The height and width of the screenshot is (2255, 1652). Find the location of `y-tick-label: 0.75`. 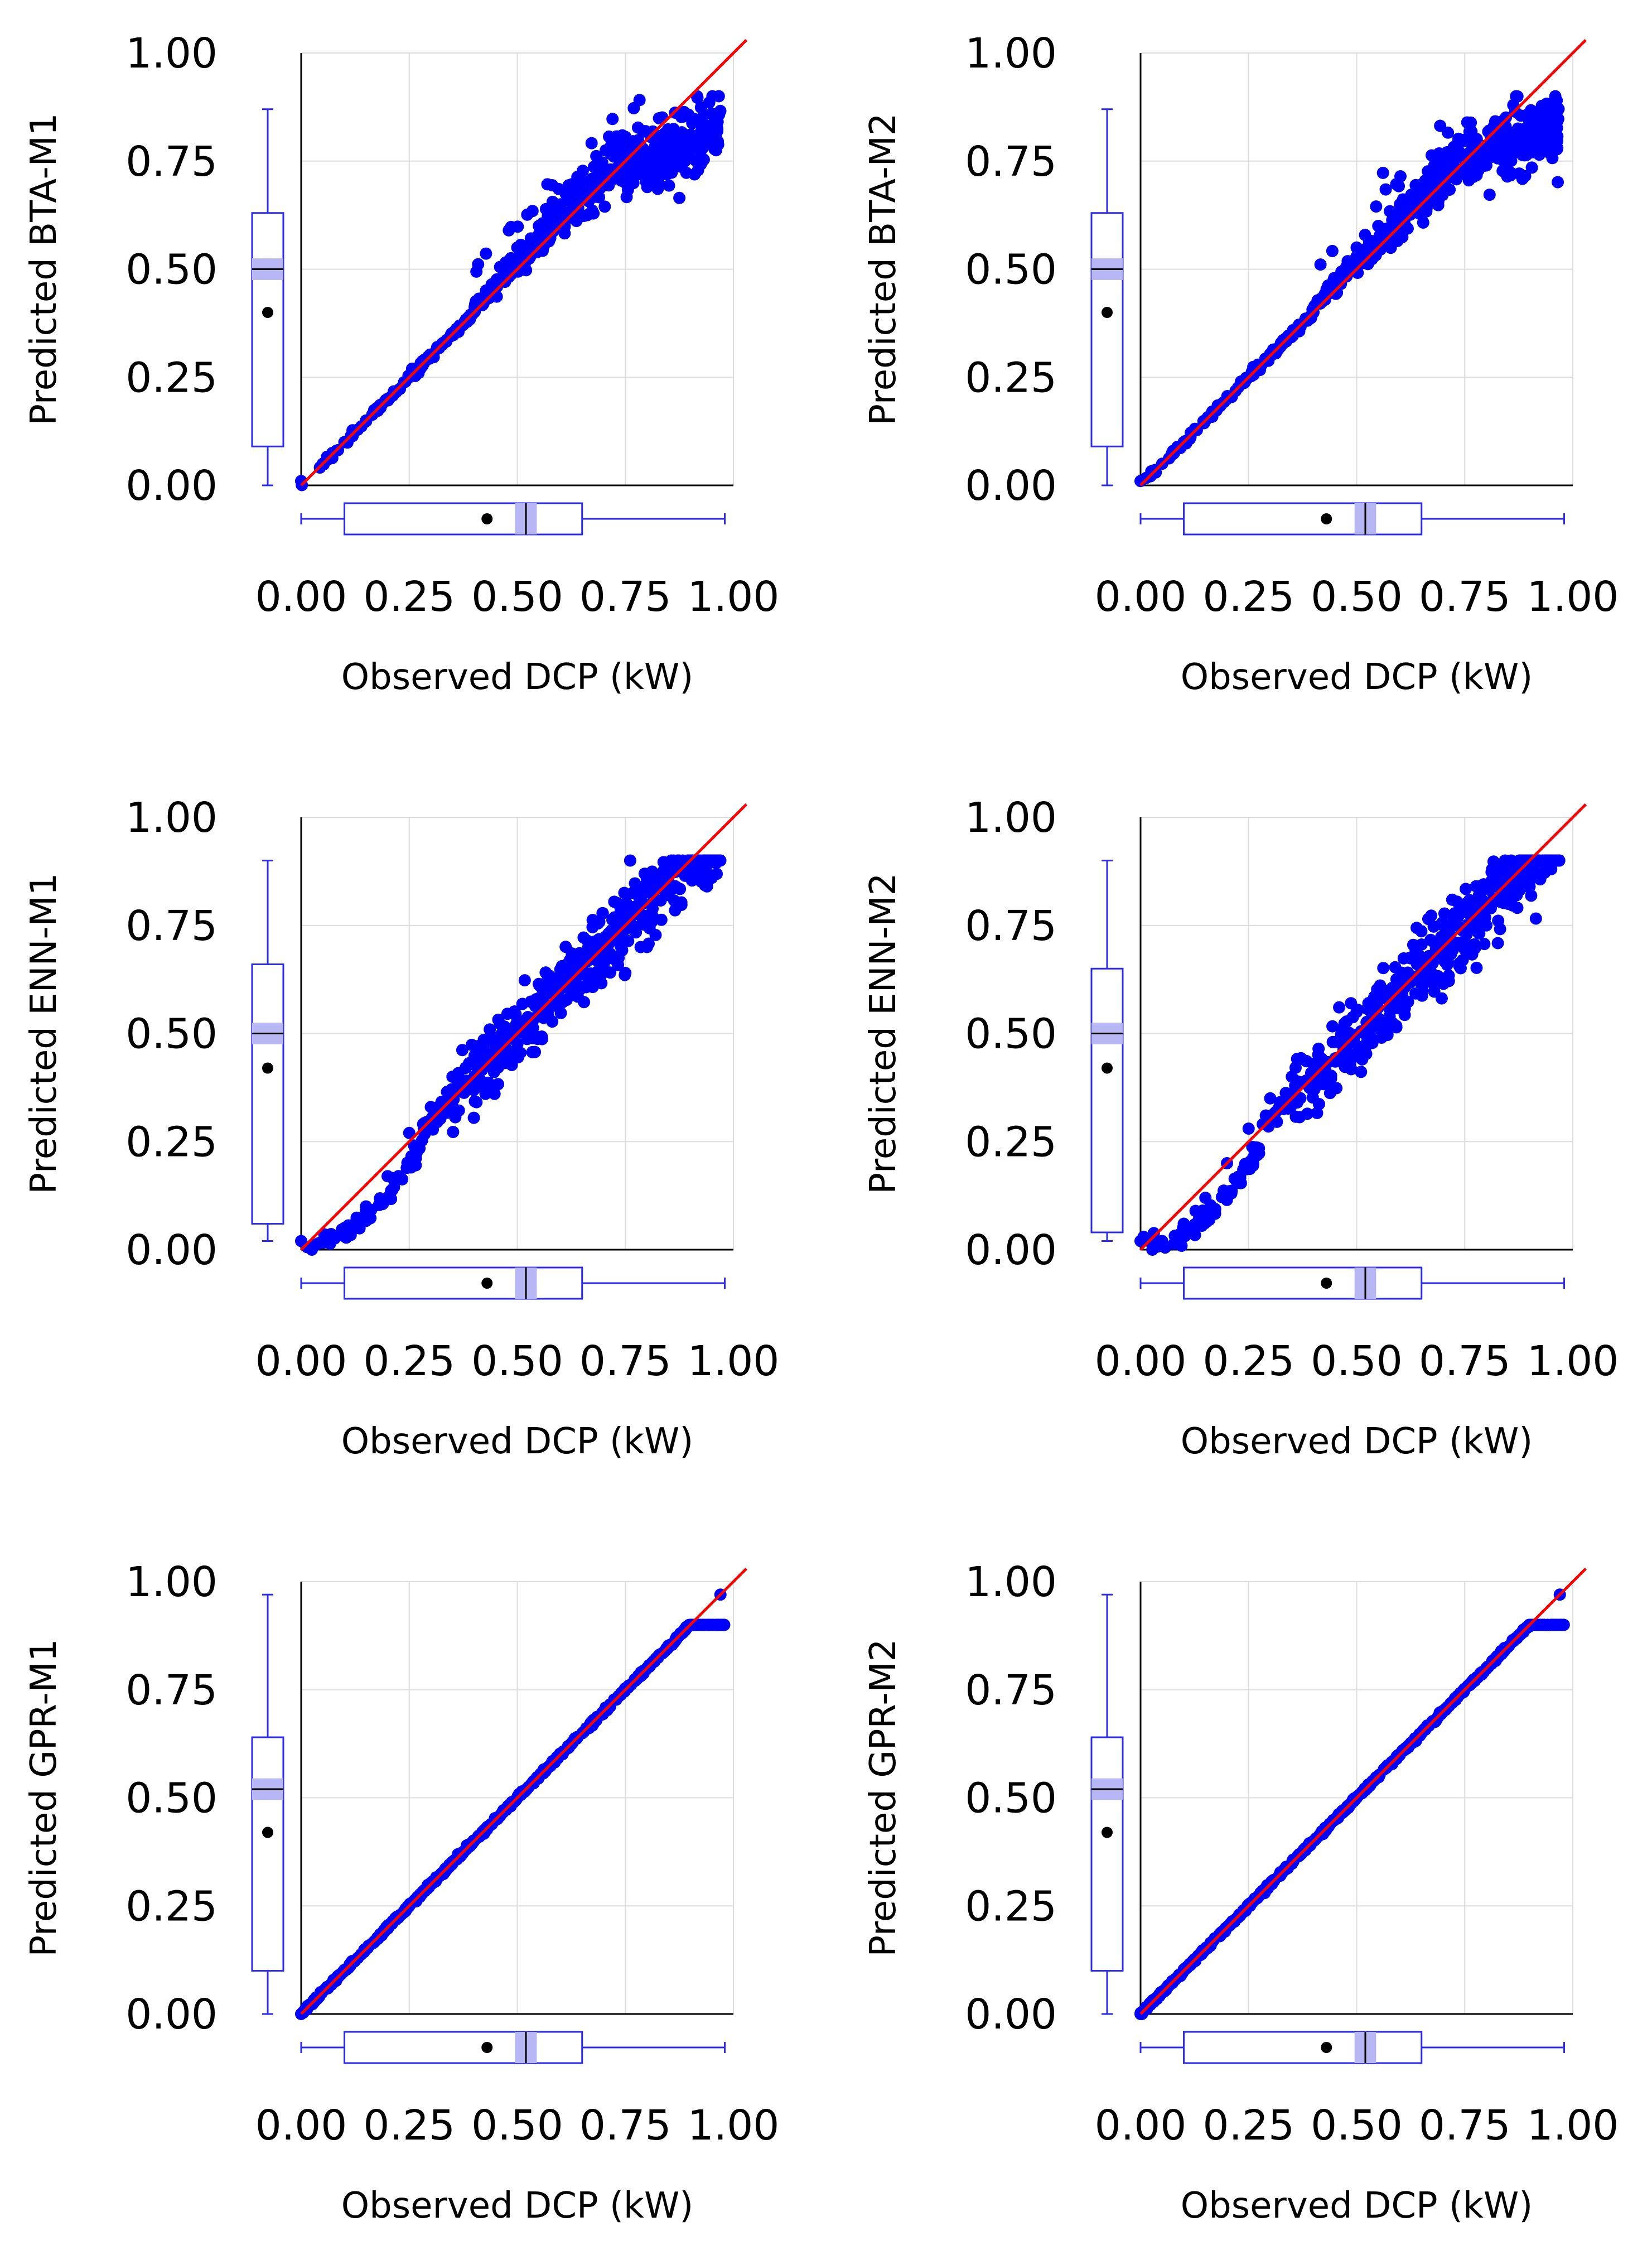

y-tick-label: 0.75 is located at coordinates (172, 1690).